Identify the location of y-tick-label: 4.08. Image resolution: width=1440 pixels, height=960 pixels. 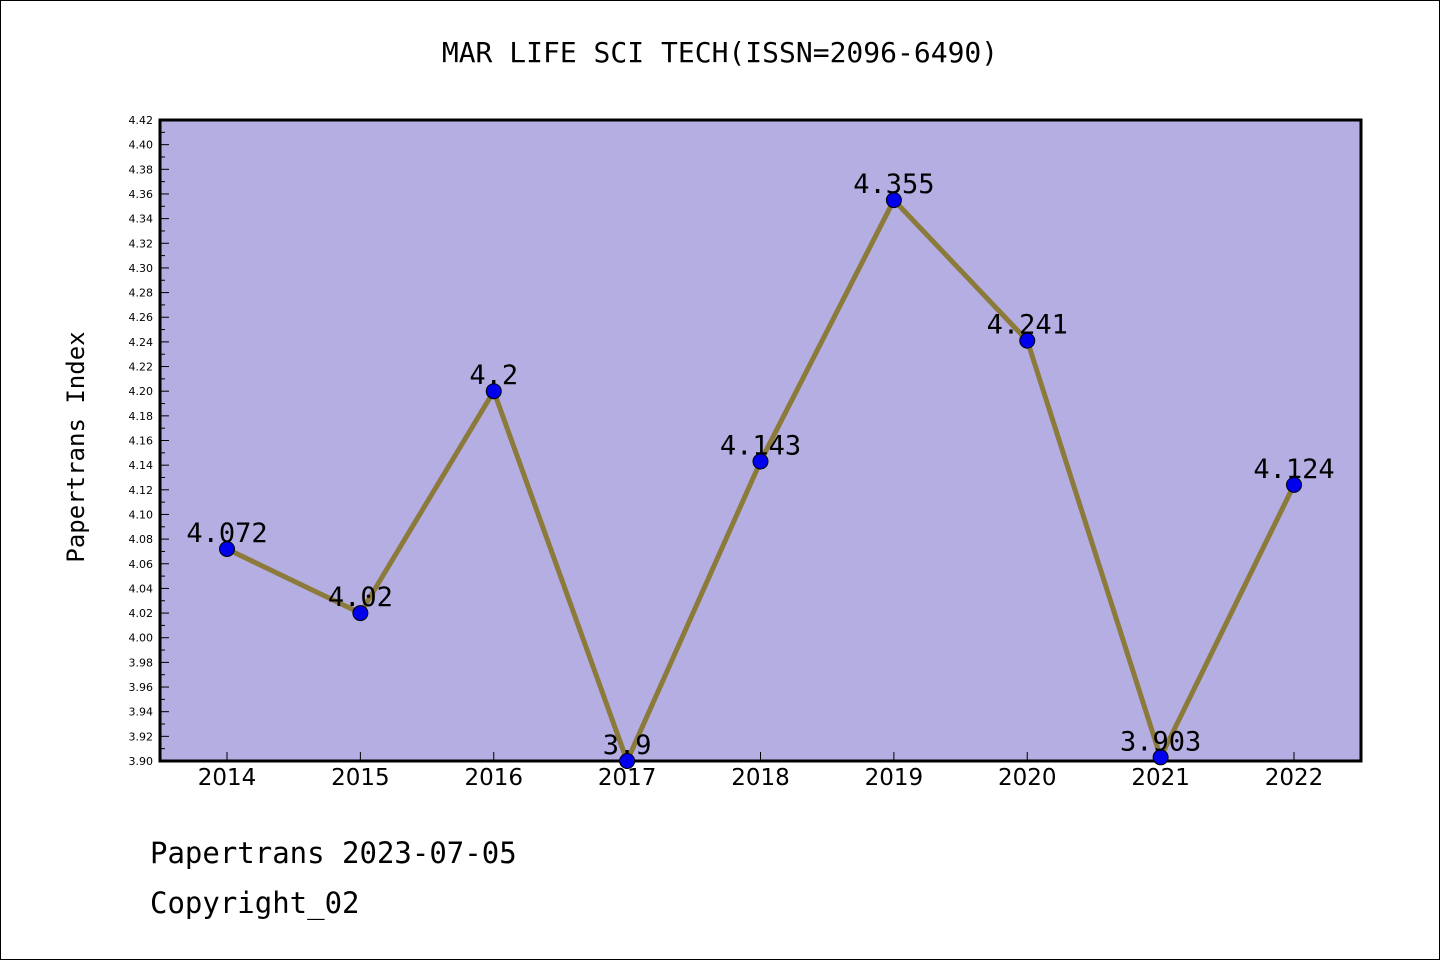
(141, 539).